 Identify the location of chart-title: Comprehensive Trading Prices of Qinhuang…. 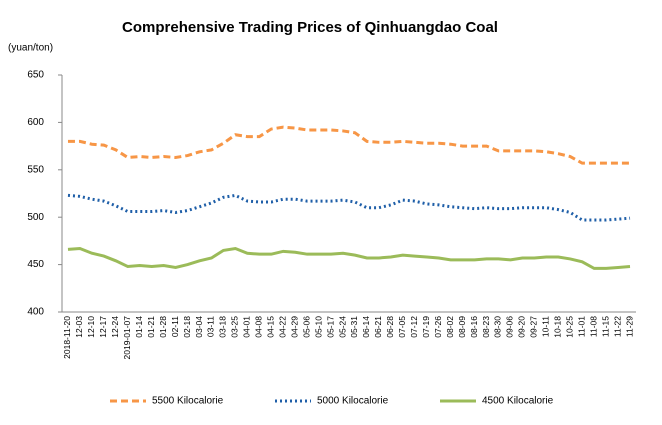
(310, 27).